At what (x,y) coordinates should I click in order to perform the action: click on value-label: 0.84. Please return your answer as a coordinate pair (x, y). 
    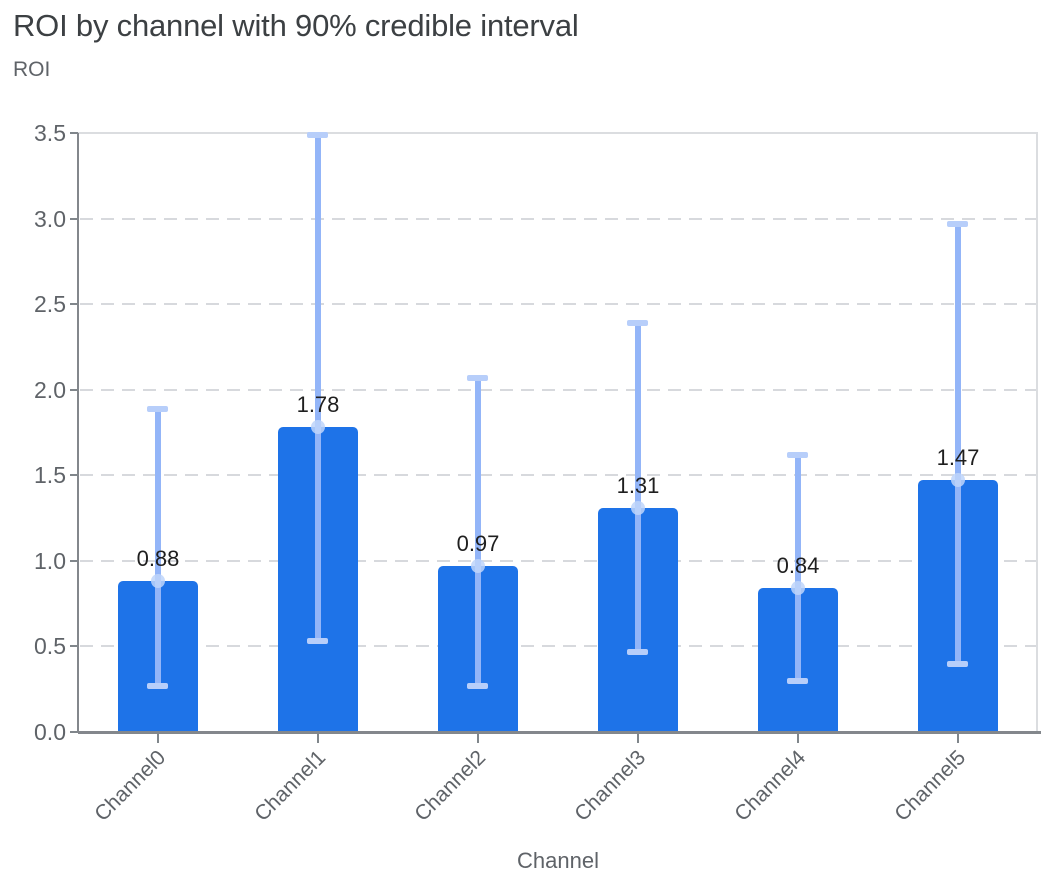
    Looking at the image, I should click on (798, 566).